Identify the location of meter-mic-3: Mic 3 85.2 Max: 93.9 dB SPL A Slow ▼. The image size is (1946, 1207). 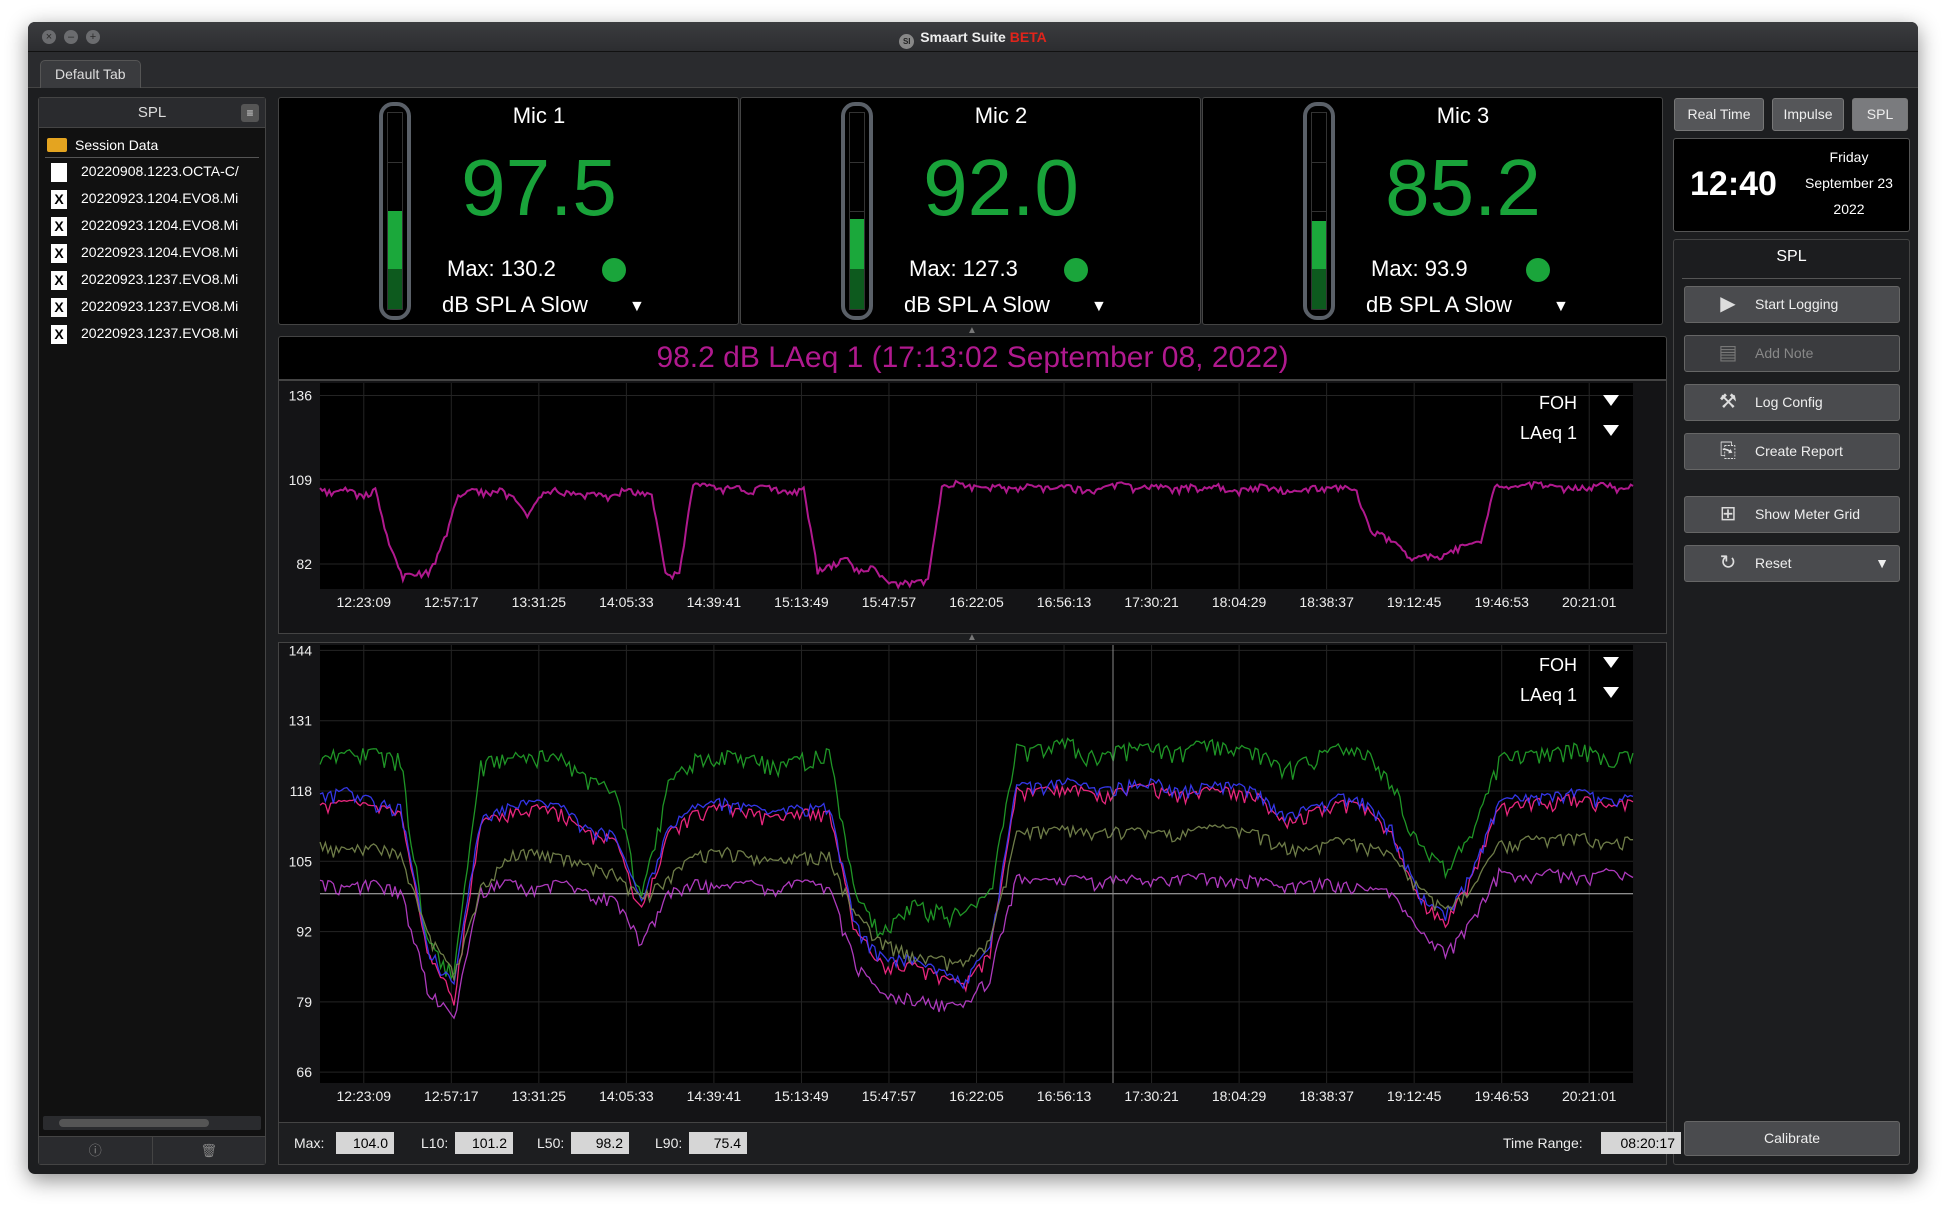
(1432, 211).